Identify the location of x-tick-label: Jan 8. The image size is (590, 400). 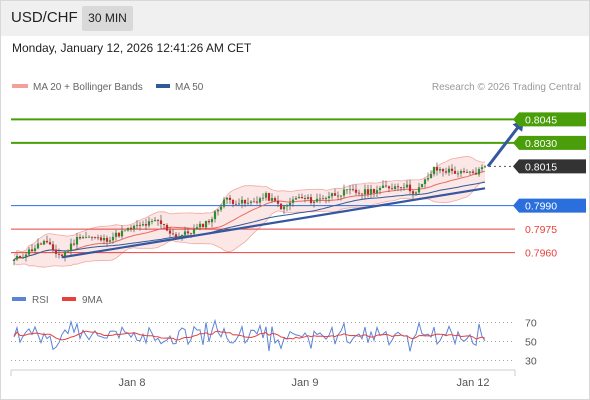
(132, 383).